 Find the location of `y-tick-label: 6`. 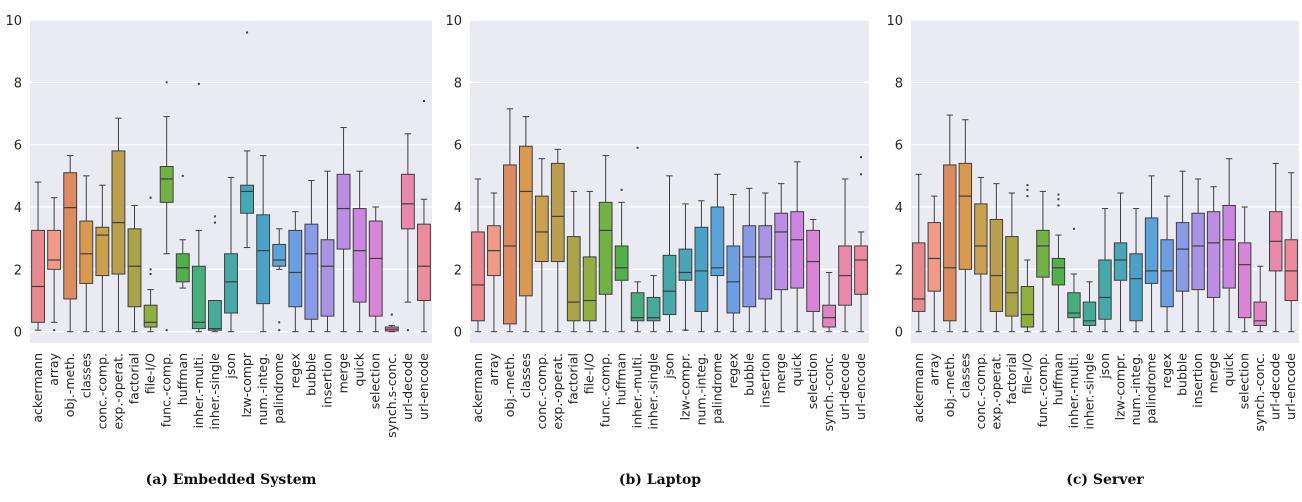

y-tick-label: 6 is located at coordinates (458, 146).